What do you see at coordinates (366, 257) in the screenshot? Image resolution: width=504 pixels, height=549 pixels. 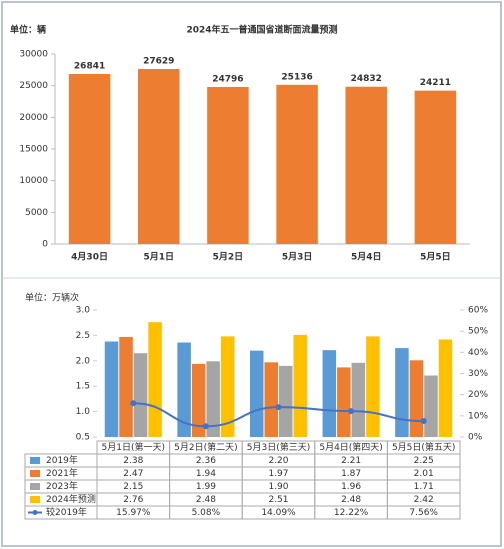 I see `x-tick-label: 5月4日` at bounding box center [366, 257].